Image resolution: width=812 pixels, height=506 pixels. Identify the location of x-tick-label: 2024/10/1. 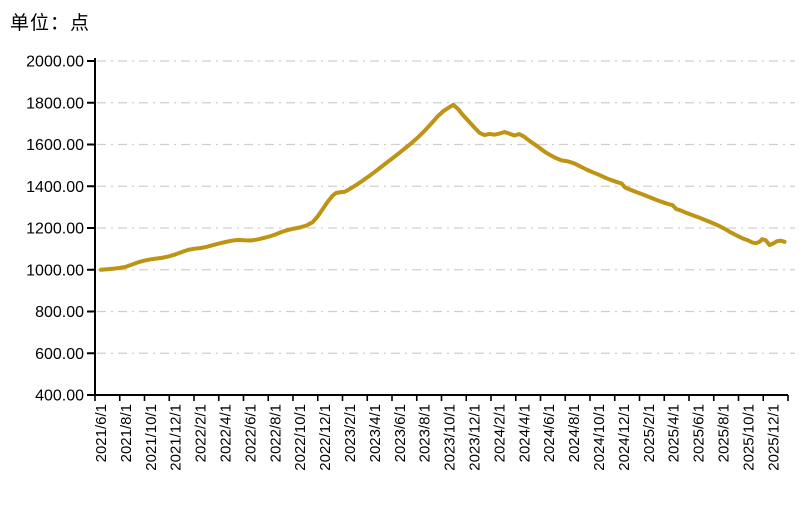
(599, 437).